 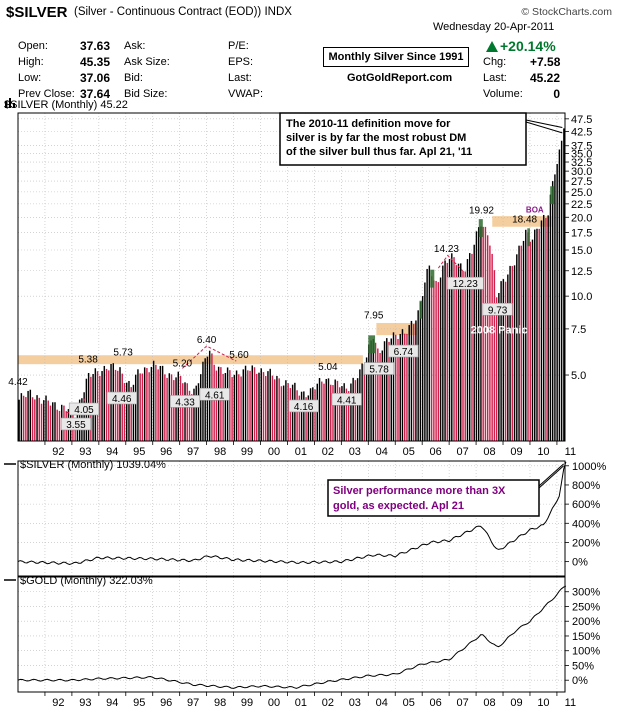 What do you see at coordinates (84, 410) in the screenshot?
I see `price-label: 4.05` at bounding box center [84, 410].